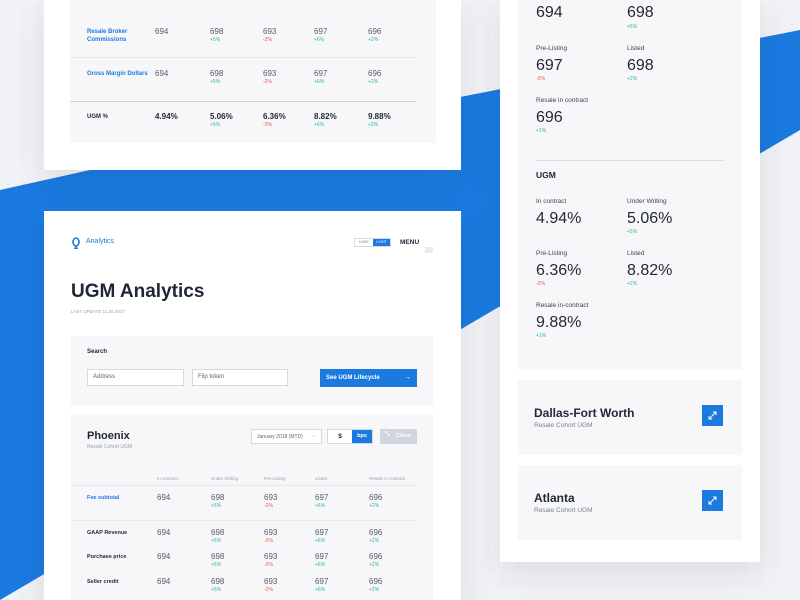 Image resolution: width=800 pixels, height=600 pixels. Describe the element at coordinates (429, 246) in the screenshot. I see `hamburger-icon` at that location.